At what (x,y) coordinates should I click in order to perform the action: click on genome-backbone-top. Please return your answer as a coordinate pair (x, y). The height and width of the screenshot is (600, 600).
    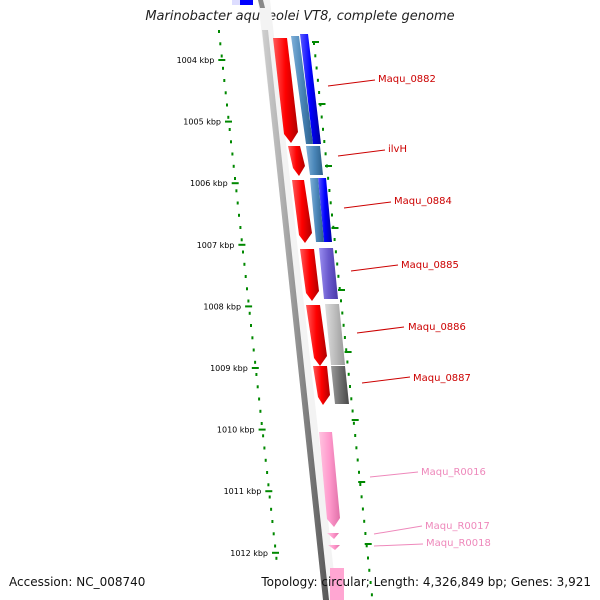
    Looking at the image, I should click on (261, 4).